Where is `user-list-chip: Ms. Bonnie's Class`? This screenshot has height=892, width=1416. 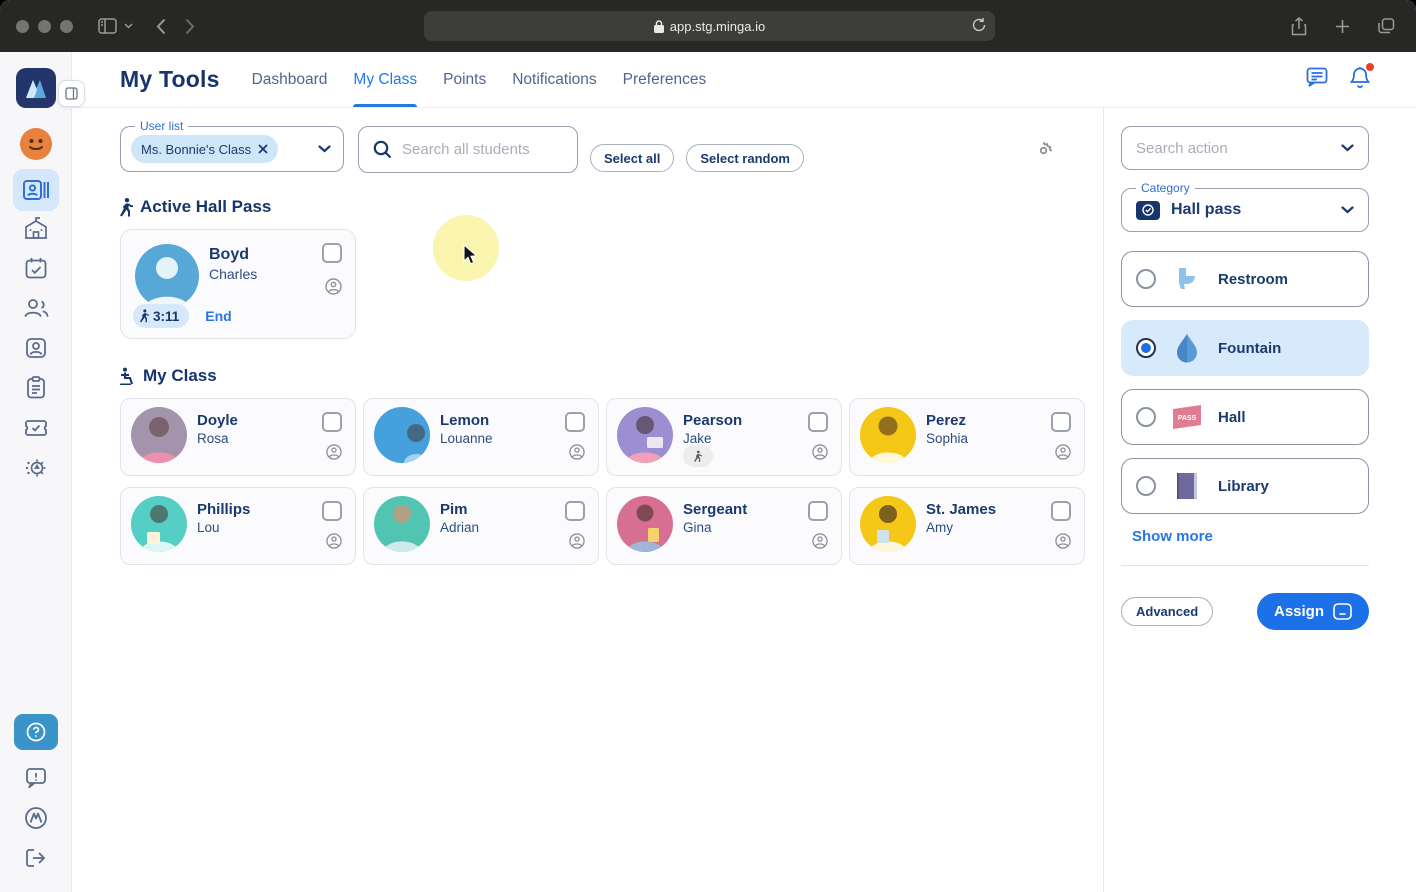
user-list-chip: Ms. Bonnie's Class is located at coordinates (205, 149).